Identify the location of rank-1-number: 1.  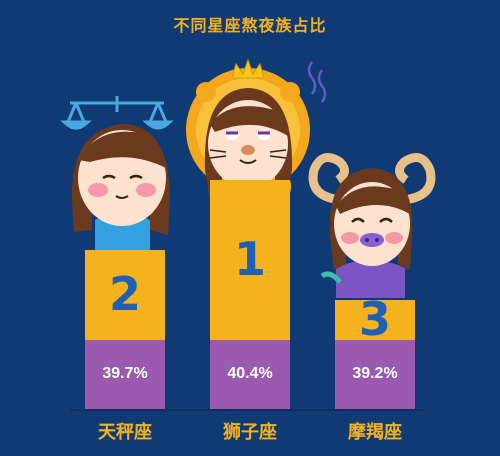
(249, 259).